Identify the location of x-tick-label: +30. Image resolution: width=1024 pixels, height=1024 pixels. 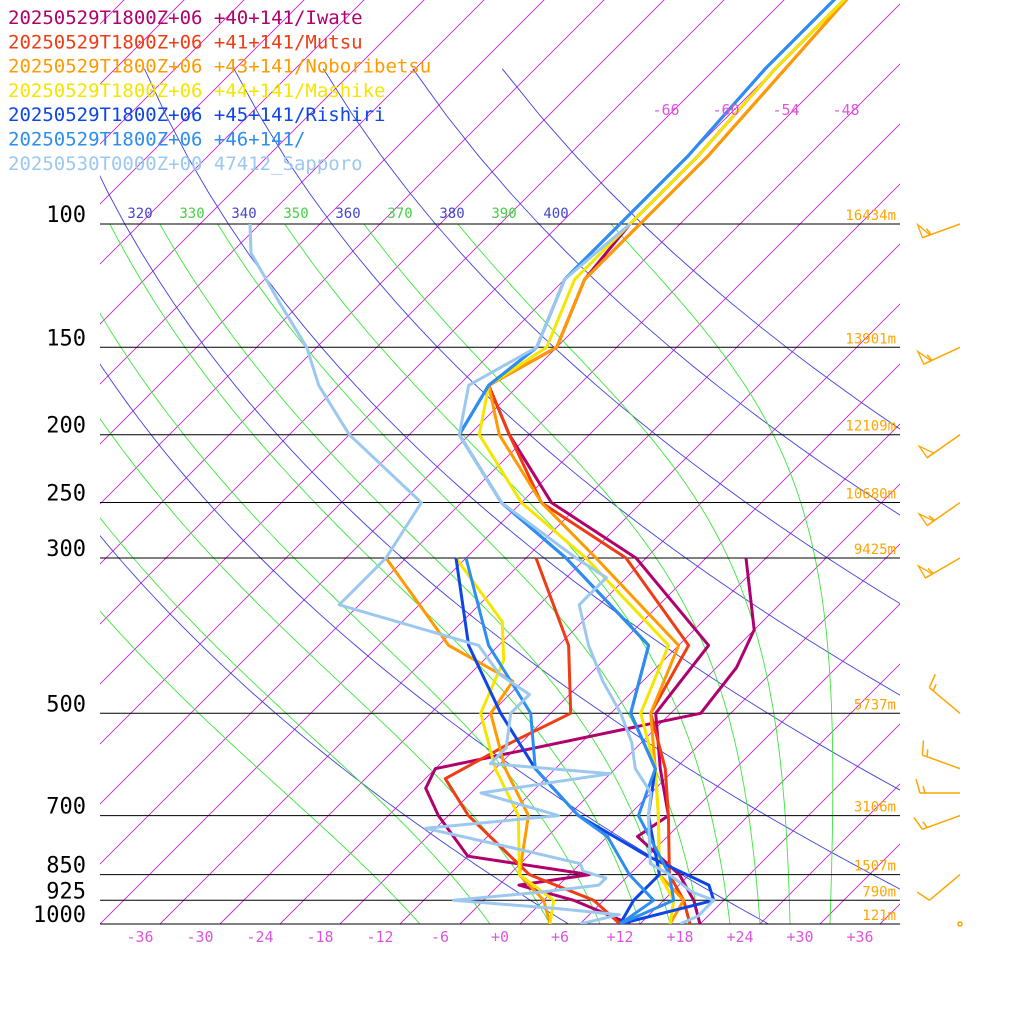
(799, 937).